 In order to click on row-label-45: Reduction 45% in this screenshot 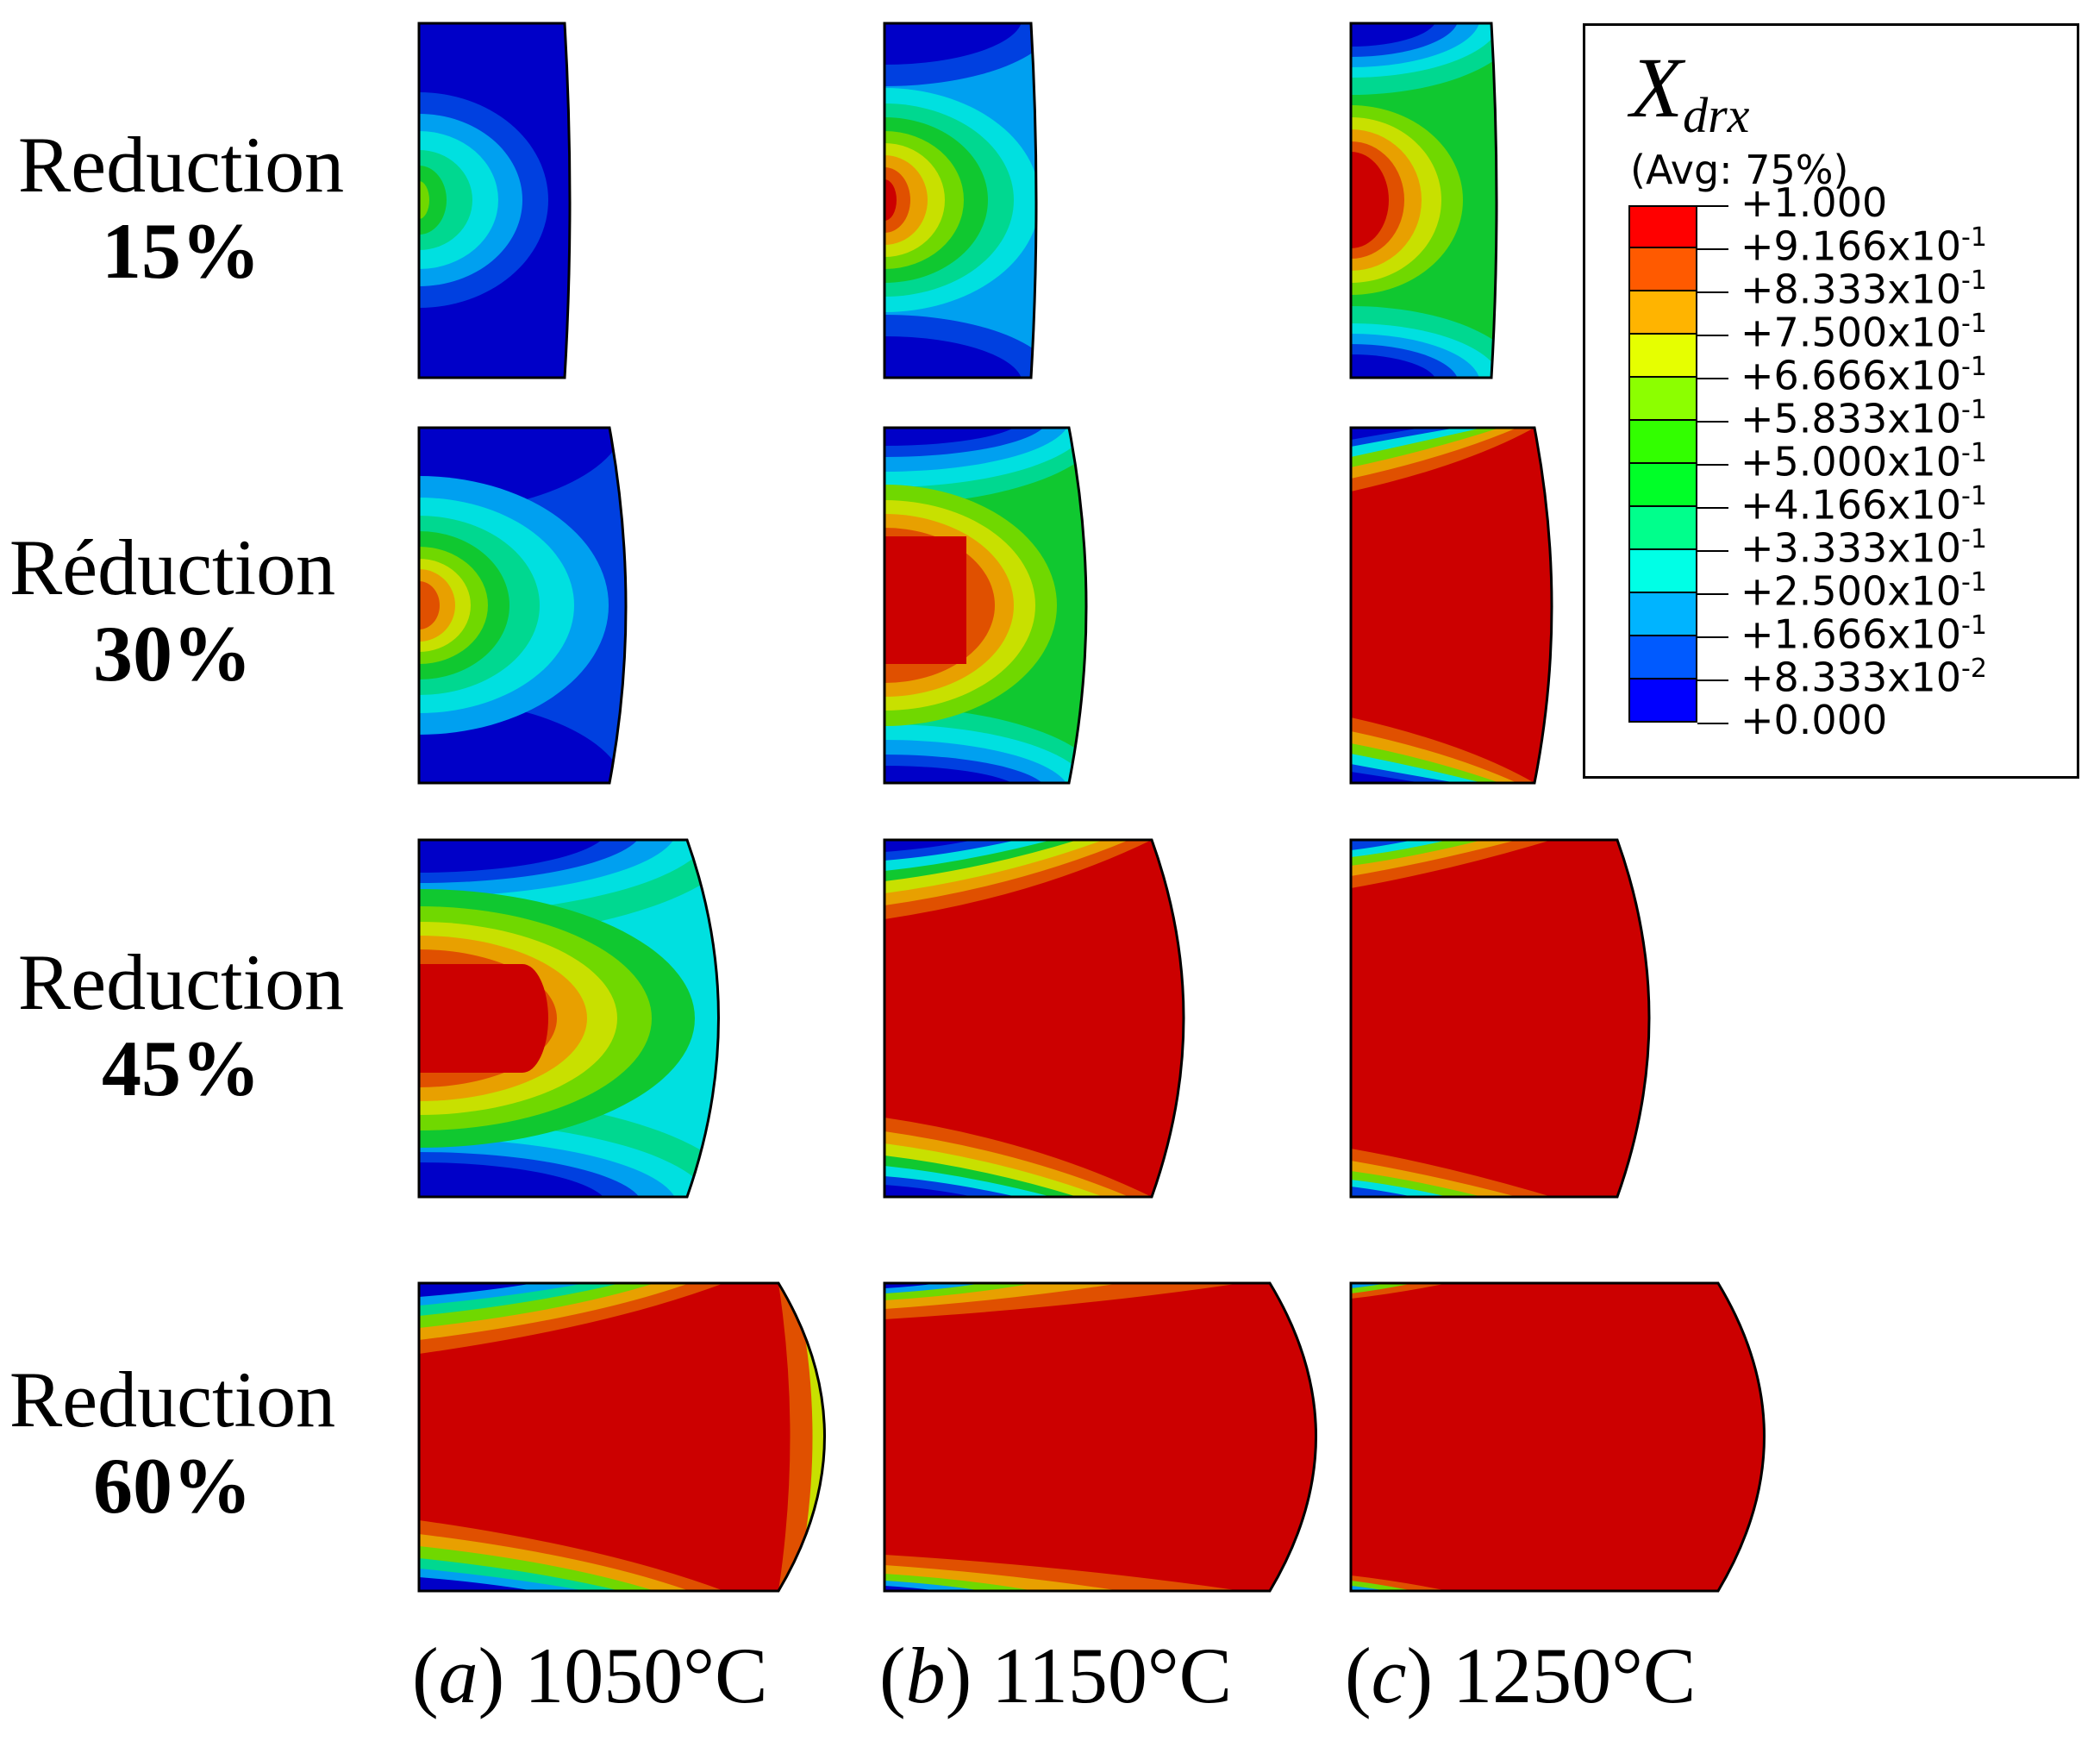, I will do `click(181, 1026)`.